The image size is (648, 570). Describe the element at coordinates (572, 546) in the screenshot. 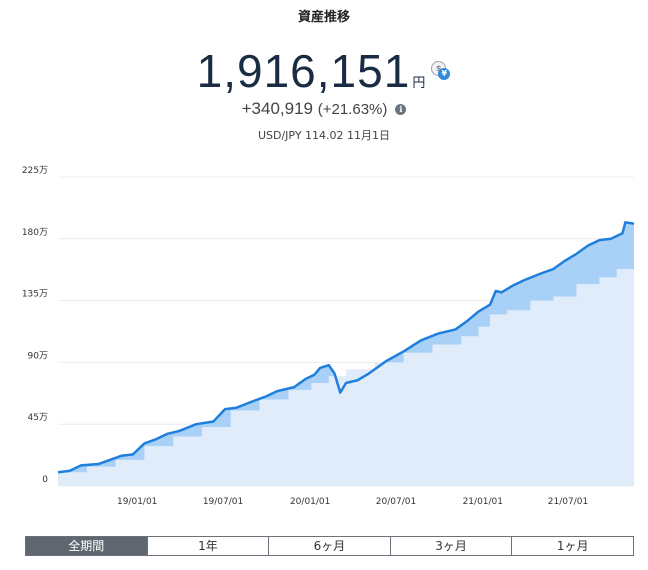

I see `tab-1-month: 1ヶ月` at that location.